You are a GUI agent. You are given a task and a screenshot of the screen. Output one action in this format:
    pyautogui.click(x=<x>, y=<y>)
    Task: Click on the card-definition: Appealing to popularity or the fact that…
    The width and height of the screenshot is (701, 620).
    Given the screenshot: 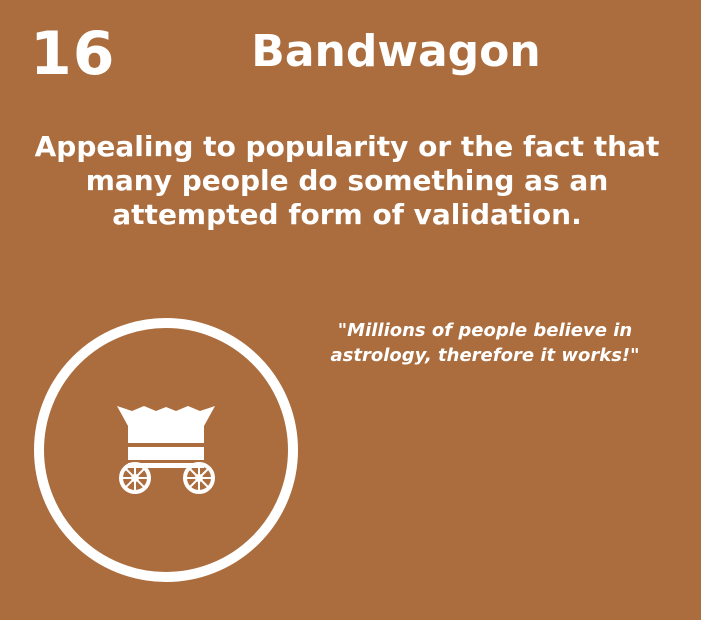 What is the action you would take?
    pyautogui.click(x=347, y=180)
    